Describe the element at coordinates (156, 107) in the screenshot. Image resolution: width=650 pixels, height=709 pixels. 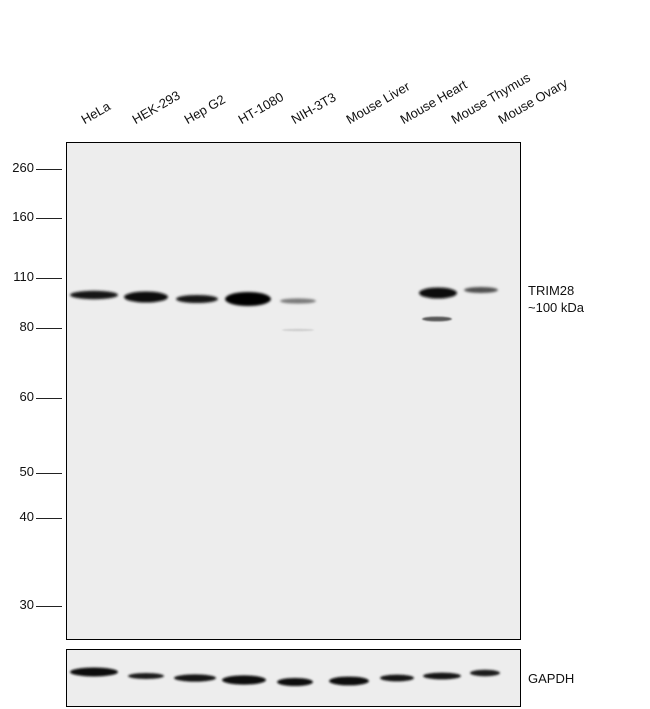
I see `lane-label-hek293: HEK-293` at that location.